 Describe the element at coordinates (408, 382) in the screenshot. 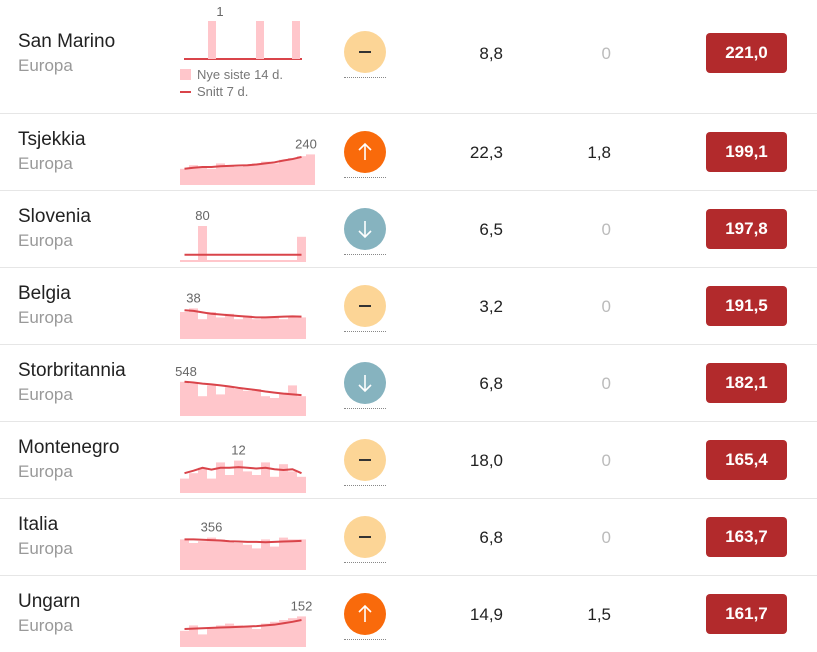

I see `table-row: Storbritannia Europa 548 6,8 0 182,1` at that location.